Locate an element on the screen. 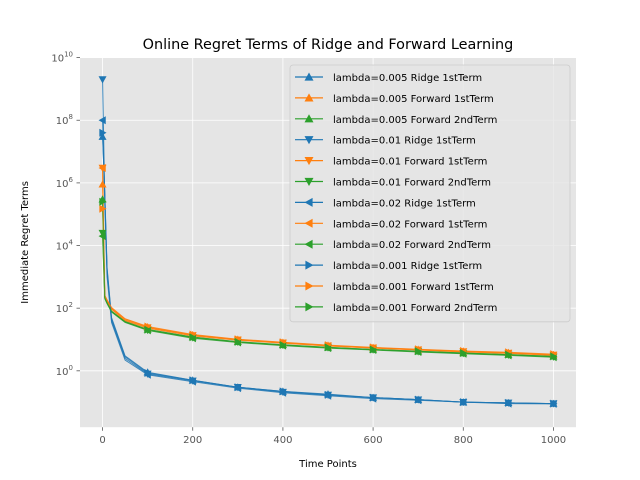 The width and height of the screenshot is (640, 480). legend-label: lambda=0.02 Forward 2ndTerm is located at coordinates (412, 245).